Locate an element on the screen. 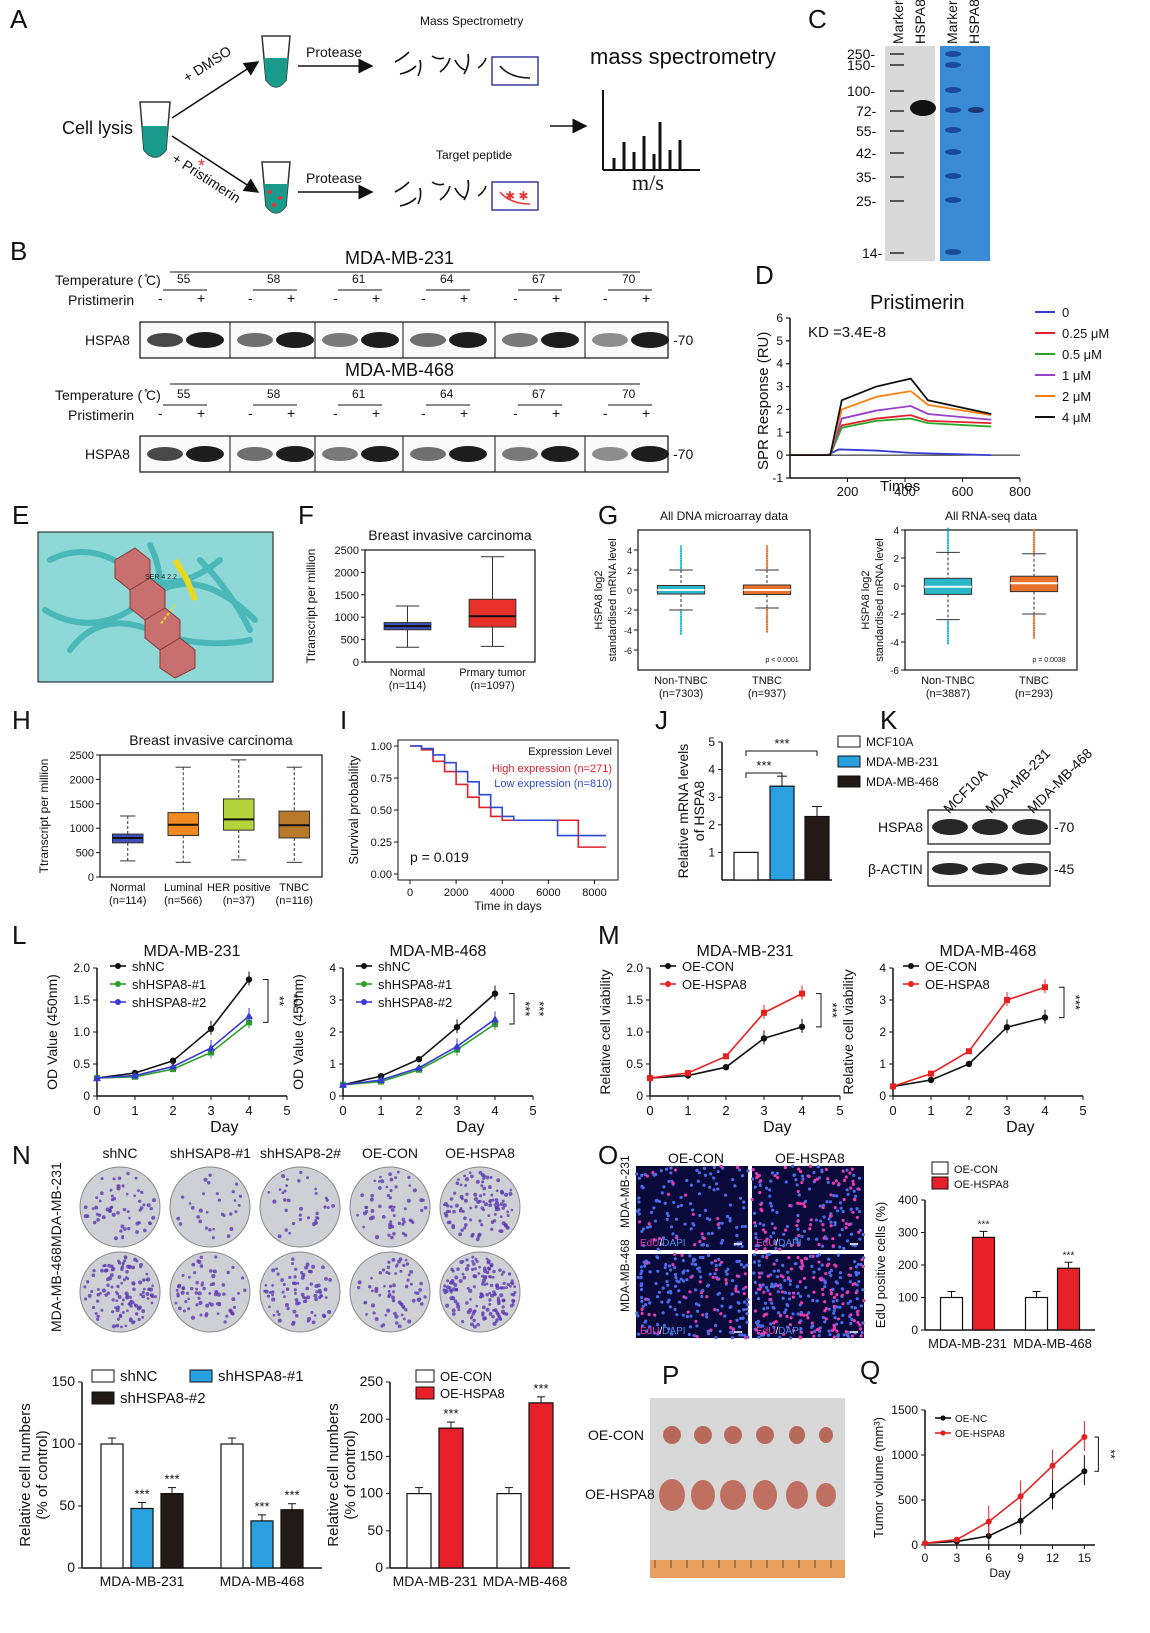 The width and height of the screenshot is (1150, 1633). k-band is located at coordinates (990, 869).